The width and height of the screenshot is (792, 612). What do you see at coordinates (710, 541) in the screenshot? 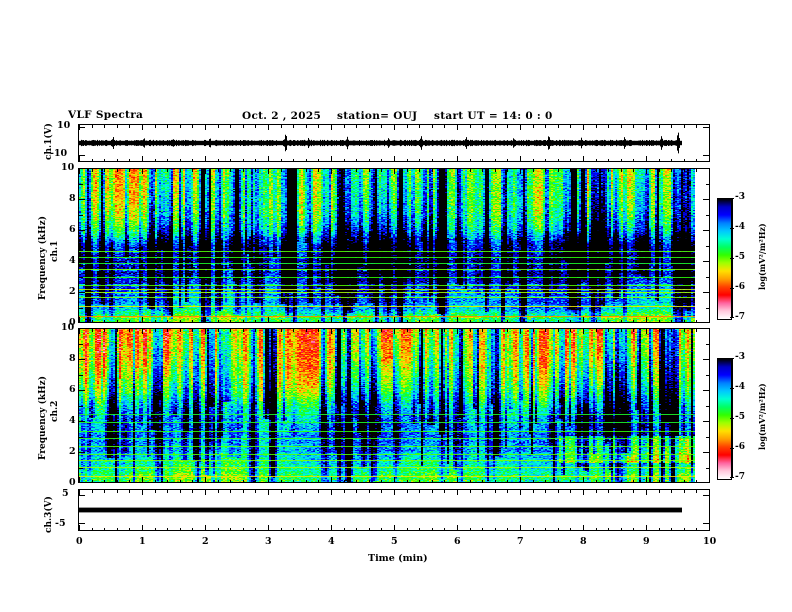
I see `x-tick-label: 10` at bounding box center [710, 541].